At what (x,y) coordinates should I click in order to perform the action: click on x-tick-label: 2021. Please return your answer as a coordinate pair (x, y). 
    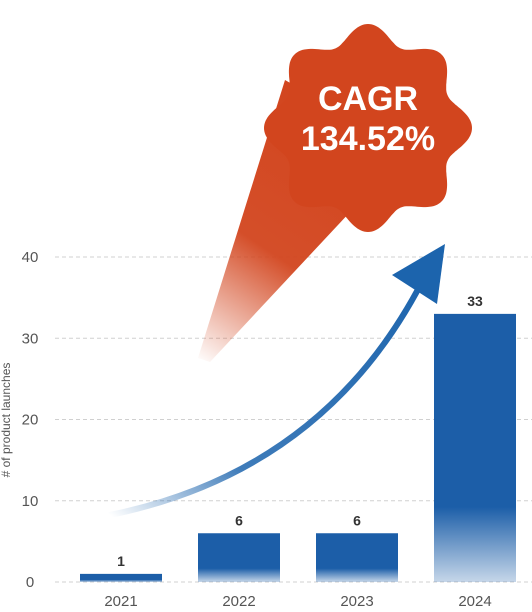
    Looking at the image, I should click on (120, 601).